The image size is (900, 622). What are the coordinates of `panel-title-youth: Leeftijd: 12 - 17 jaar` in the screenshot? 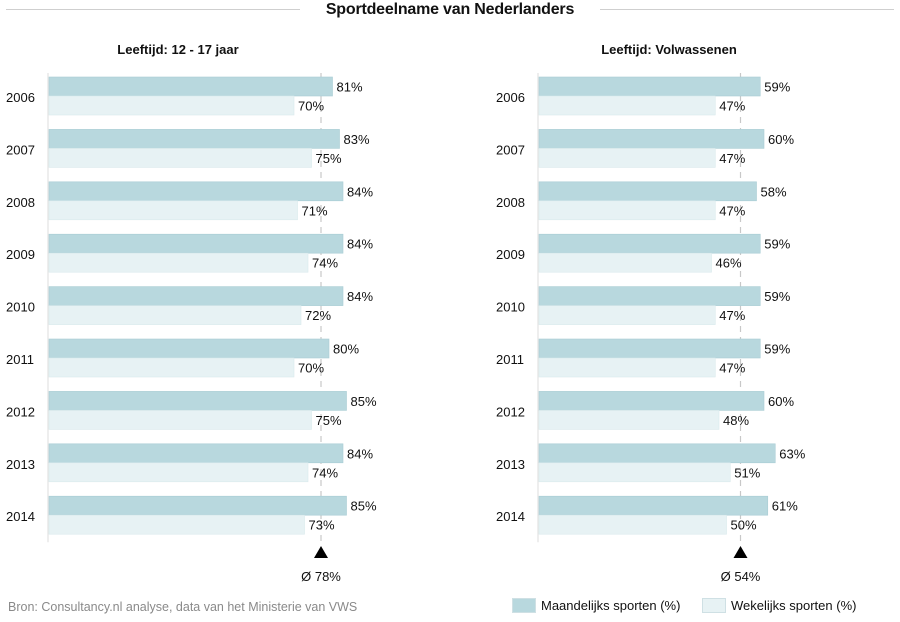 It's located at (178, 49).